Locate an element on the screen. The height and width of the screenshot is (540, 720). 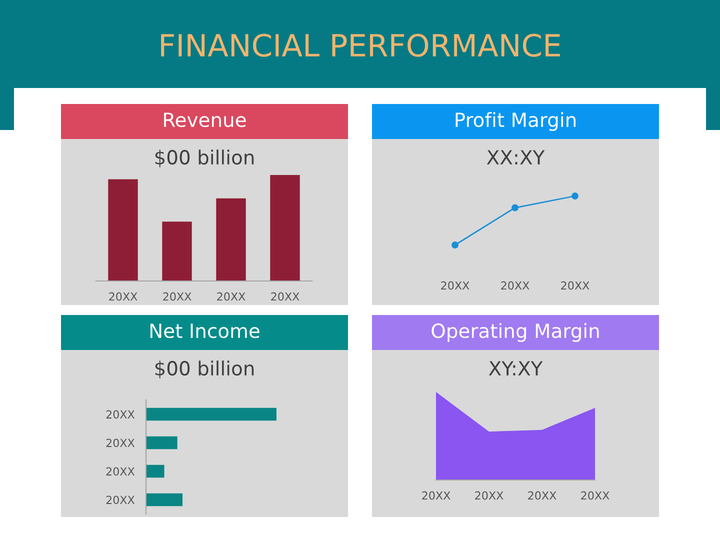
chart-title: Operating Margin is located at coordinates (515, 332).